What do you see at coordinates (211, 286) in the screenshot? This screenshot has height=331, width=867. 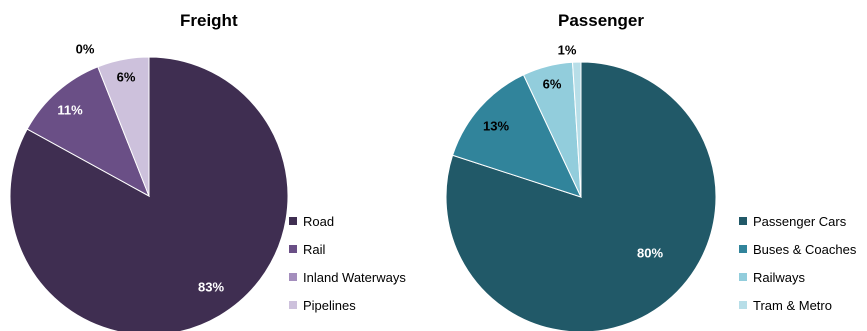 I see `slice-data-label: 83%` at bounding box center [211, 286].